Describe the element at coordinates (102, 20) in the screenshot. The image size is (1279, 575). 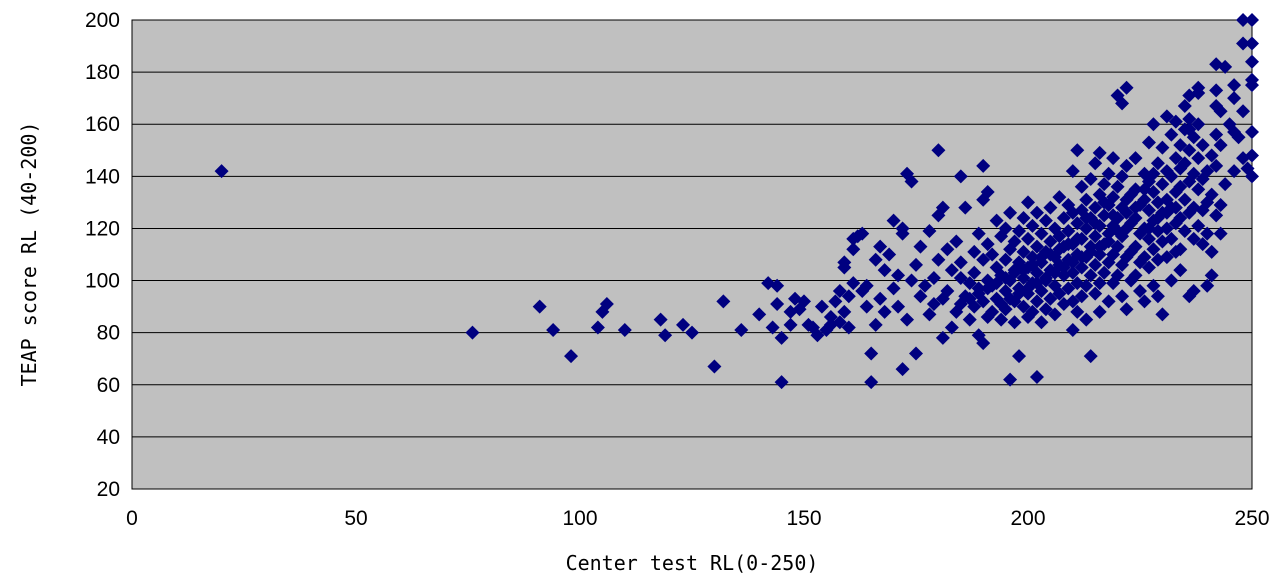
I see `y-tick-label: 200` at that location.